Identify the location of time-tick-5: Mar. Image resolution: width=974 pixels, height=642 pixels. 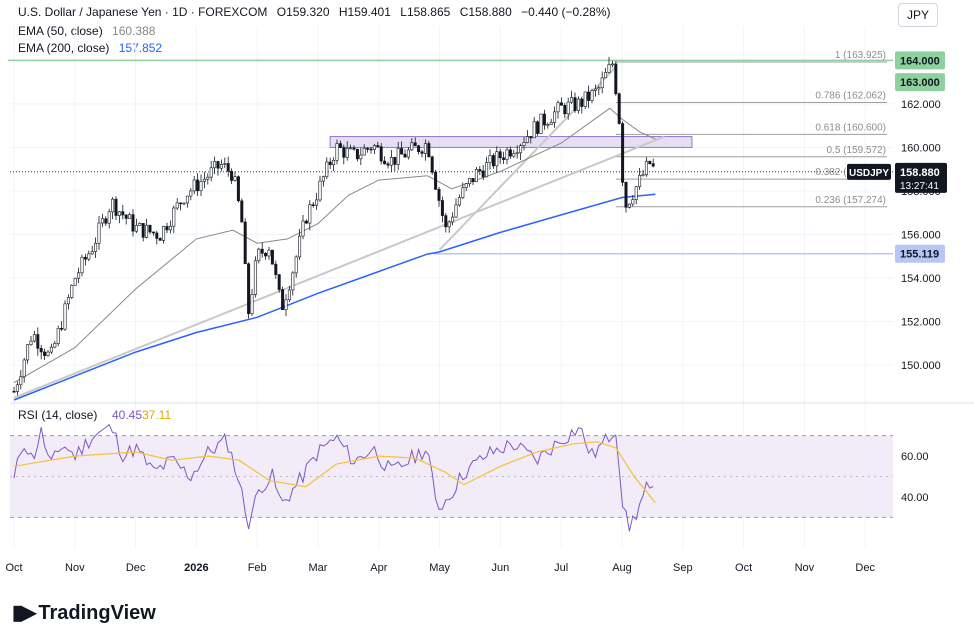
(318, 568).